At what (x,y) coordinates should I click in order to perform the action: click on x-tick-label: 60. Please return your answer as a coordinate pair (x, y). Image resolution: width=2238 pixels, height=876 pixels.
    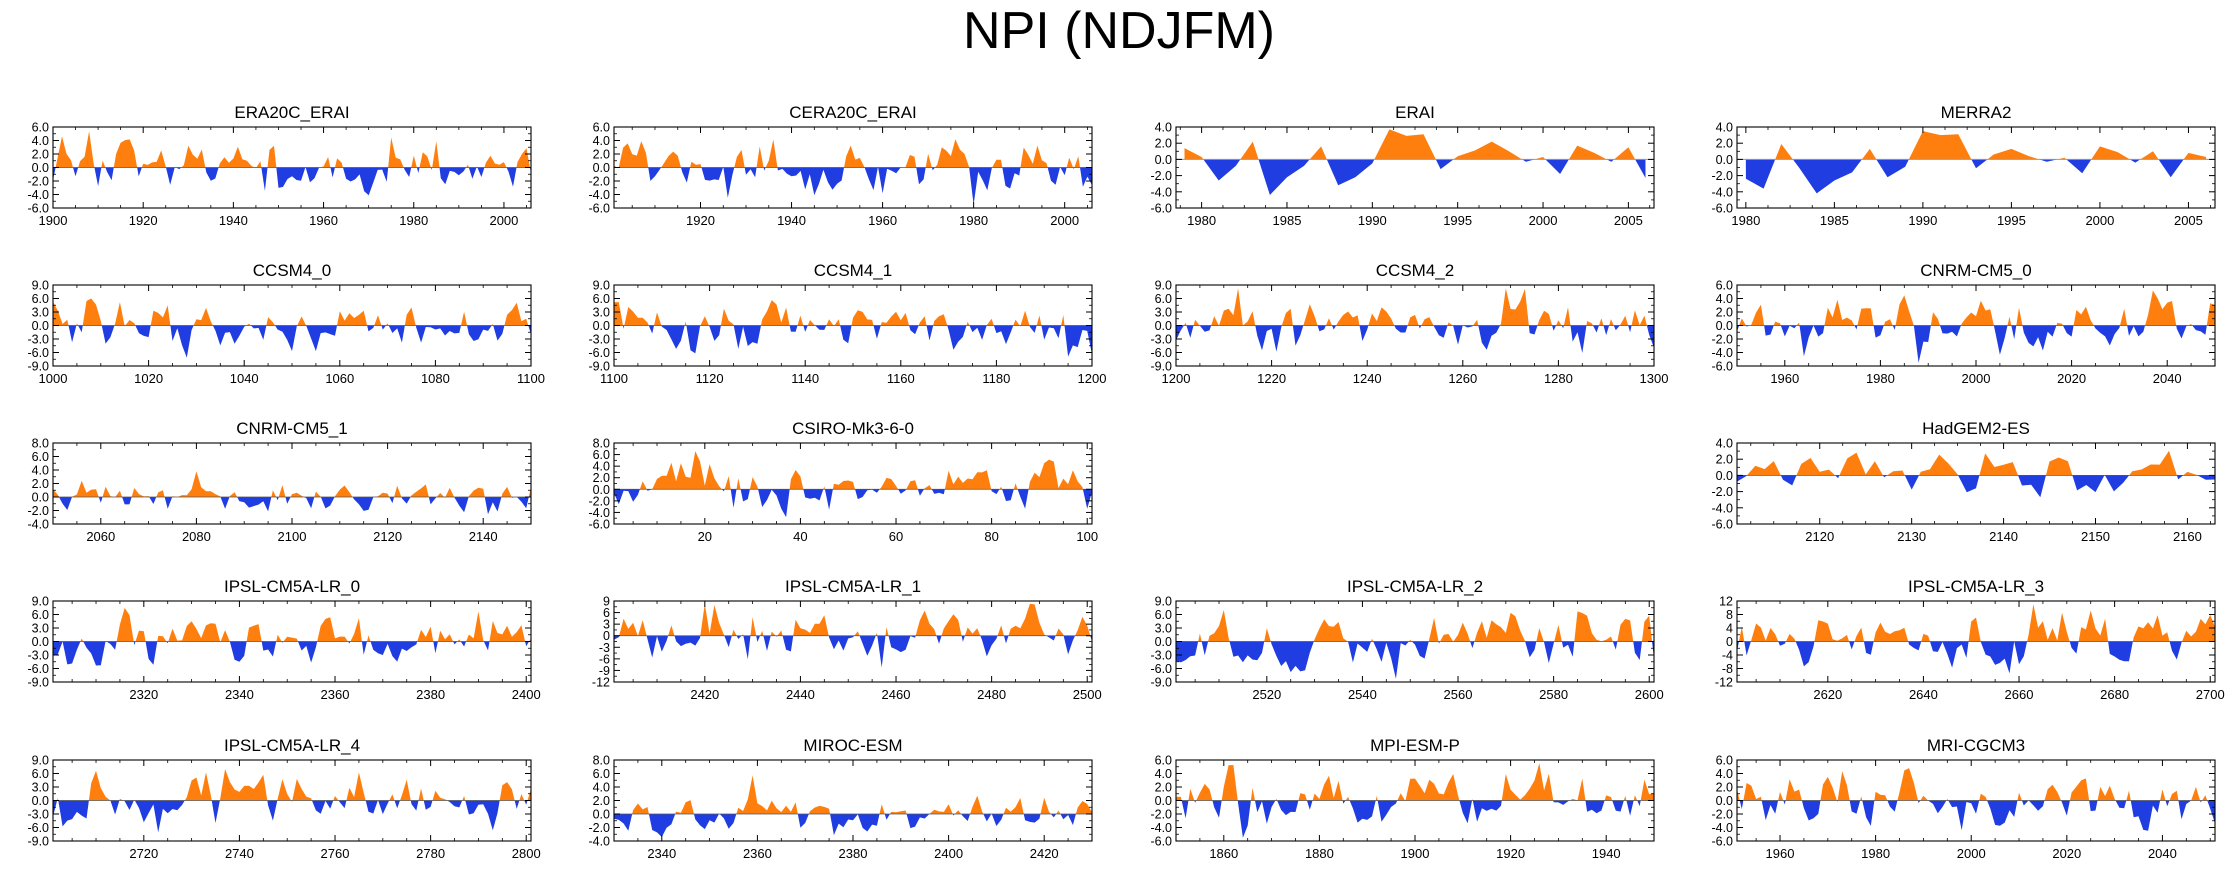
    Looking at the image, I should click on (896, 536).